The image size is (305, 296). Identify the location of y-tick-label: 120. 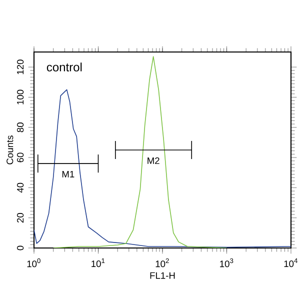
(20, 67).